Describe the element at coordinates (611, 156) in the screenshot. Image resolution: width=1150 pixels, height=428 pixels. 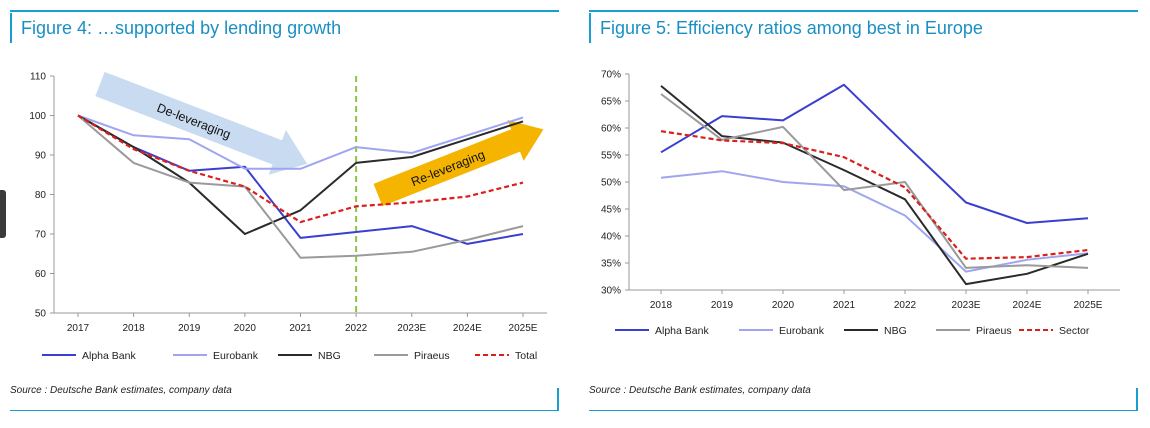
I see `y-tick-label: 55%` at that location.